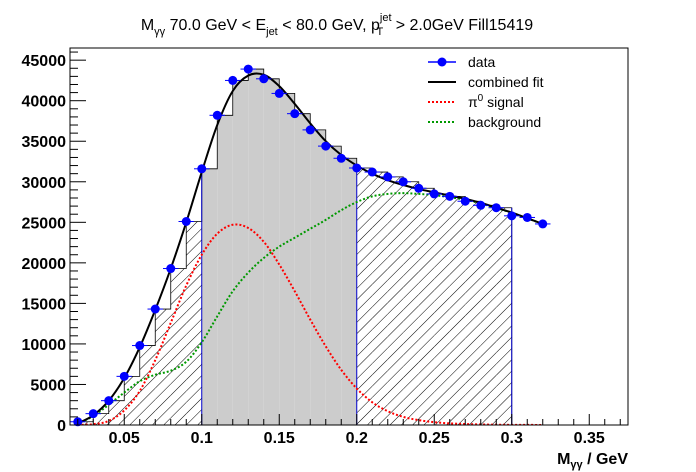  What do you see at coordinates (496, 101) in the screenshot?
I see `legend-label-signal: π0 signal` at bounding box center [496, 101].